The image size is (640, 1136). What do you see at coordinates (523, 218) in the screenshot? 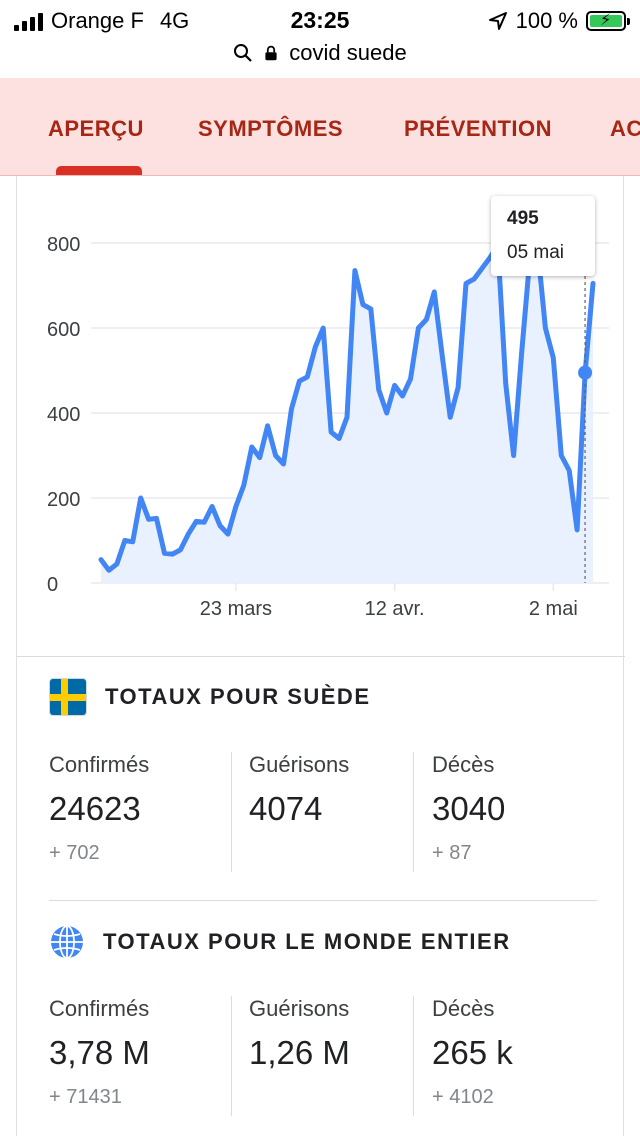
I see `tooltip-value: 495` at bounding box center [523, 218].